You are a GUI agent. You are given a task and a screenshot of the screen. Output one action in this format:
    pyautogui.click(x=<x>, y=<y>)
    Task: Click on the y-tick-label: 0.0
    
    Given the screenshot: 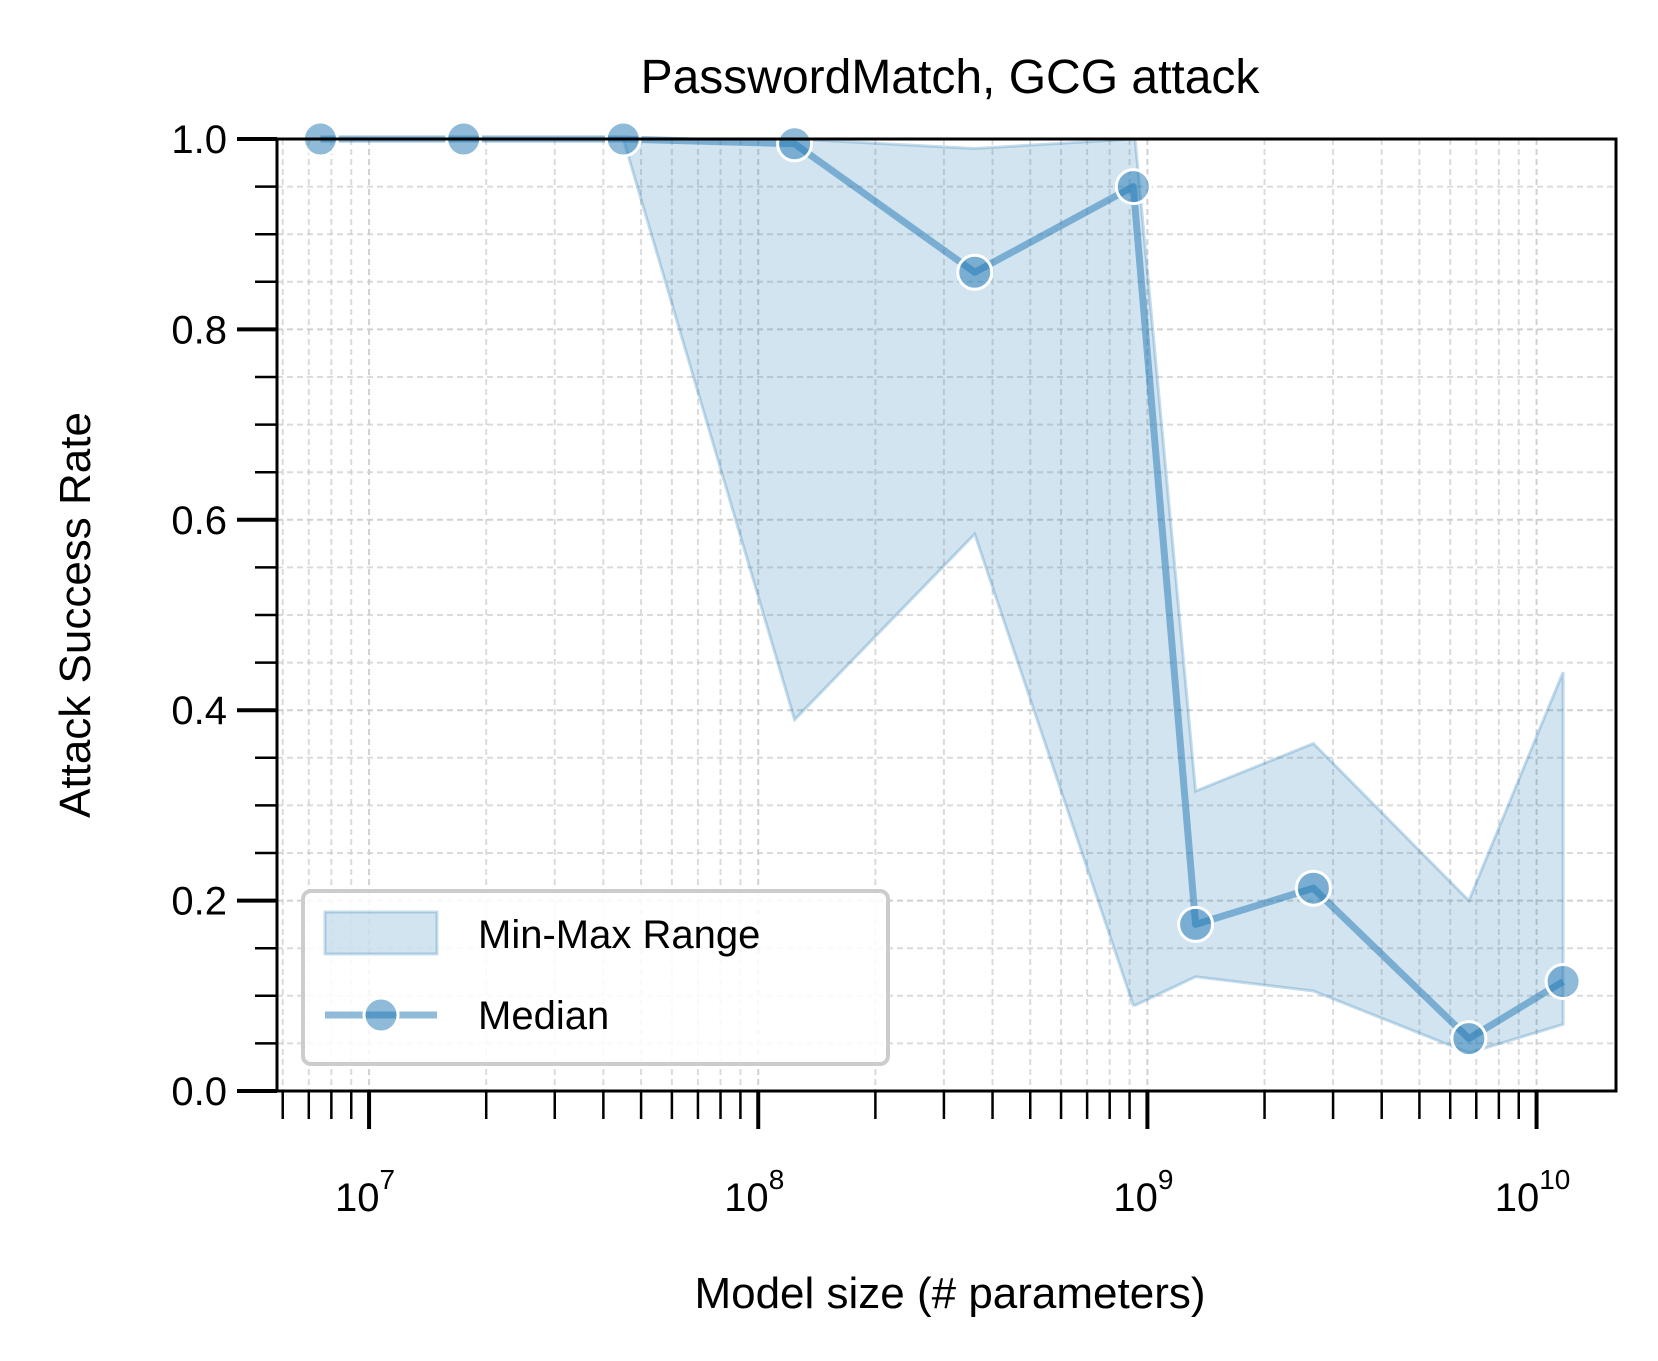 What is the action you would take?
    pyautogui.click(x=199, y=1092)
    